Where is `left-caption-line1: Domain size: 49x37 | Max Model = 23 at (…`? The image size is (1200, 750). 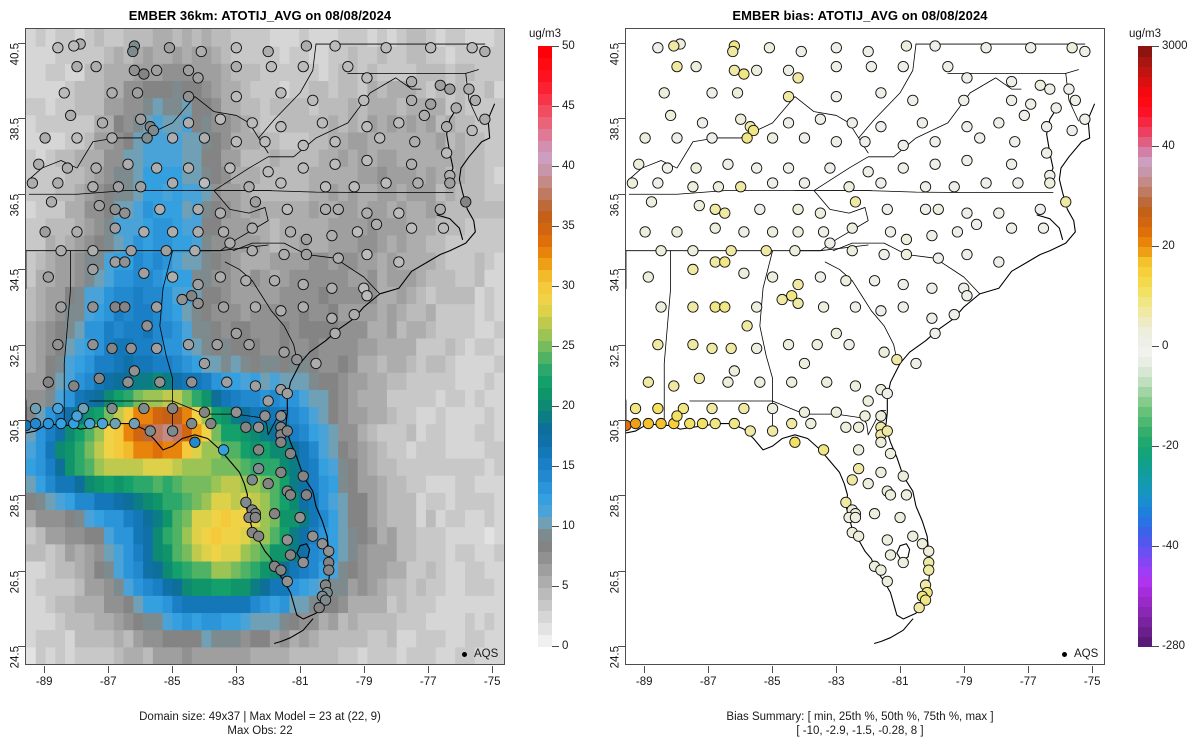 left-caption-line1: Domain size: 49x37 | Max Model = 23 at (… is located at coordinates (260, 717).